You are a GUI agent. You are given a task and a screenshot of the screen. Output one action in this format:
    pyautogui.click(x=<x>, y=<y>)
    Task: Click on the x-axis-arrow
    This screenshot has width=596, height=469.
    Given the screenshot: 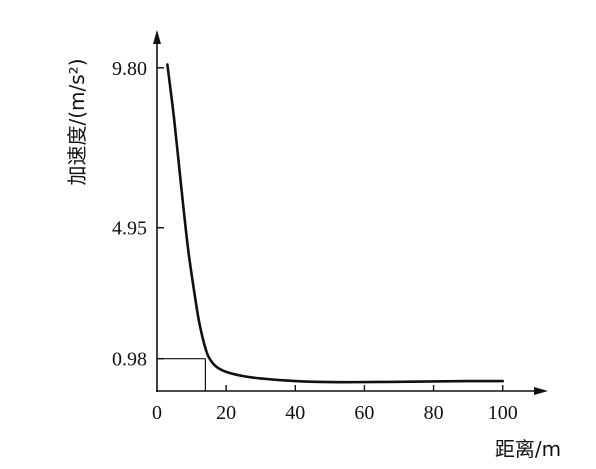 What is the action you would take?
    pyautogui.click(x=541, y=391)
    